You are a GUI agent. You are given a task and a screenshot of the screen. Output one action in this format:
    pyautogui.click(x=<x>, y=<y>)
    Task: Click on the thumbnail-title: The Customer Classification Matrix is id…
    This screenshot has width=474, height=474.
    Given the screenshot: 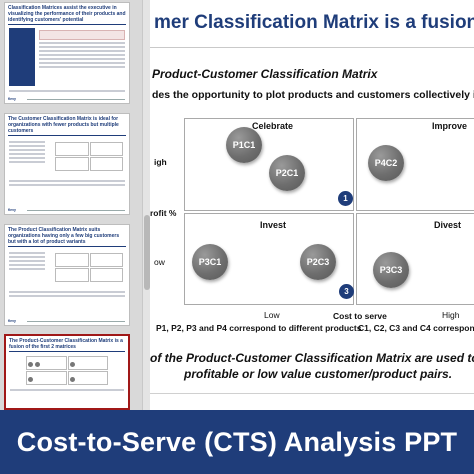 What is the action you would take?
    pyautogui.click(x=63, y=125)
    